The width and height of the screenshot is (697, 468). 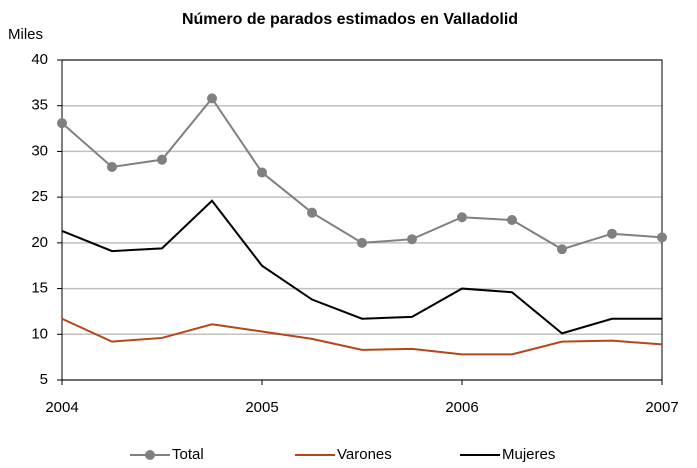 What do you see at coordinates (44, 379) in the screenshot?
I see `y-tick-label: 5` at bounding box center [44, 379].